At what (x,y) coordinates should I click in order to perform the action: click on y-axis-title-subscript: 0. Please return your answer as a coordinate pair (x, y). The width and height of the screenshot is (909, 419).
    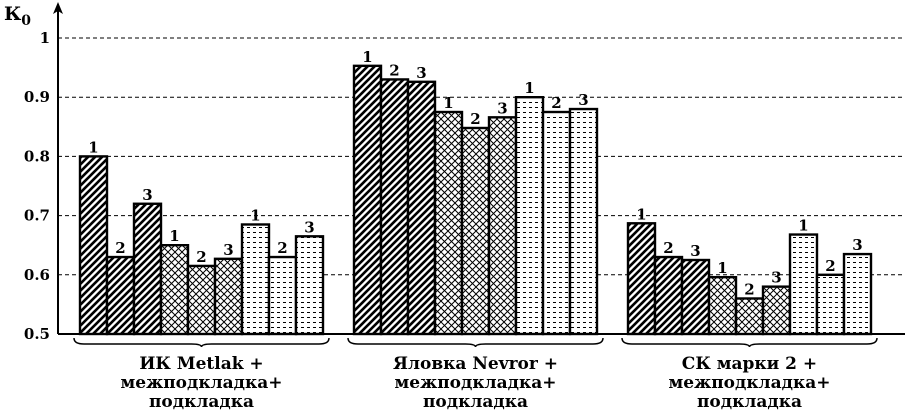
    Looking at the image, I should click on (26, 21).